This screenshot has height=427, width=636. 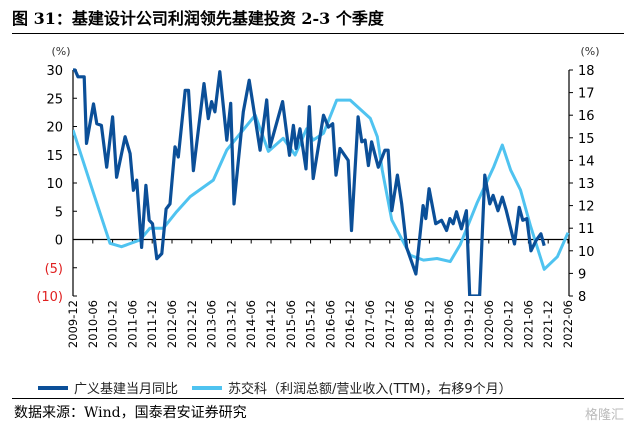 What do you see at coordinates (586, 71) in the screenshot?
I see `right-tick-label: 18` at bounding box center [586, 71].